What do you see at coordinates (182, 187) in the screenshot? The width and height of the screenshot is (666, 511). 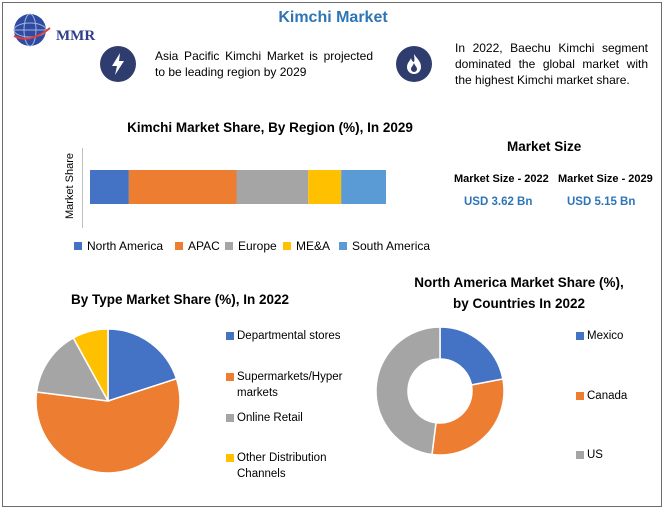 I see `bar-segment-apac` at bounding box center [182, 187].